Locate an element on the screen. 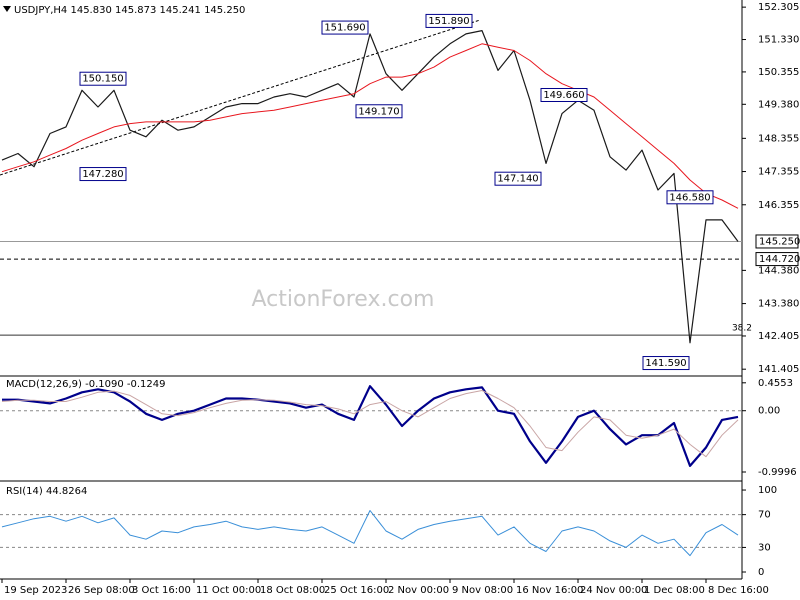 This screenshot has width=800, height=600. y-tick-label: 100 is located at coordinates (767, 490).